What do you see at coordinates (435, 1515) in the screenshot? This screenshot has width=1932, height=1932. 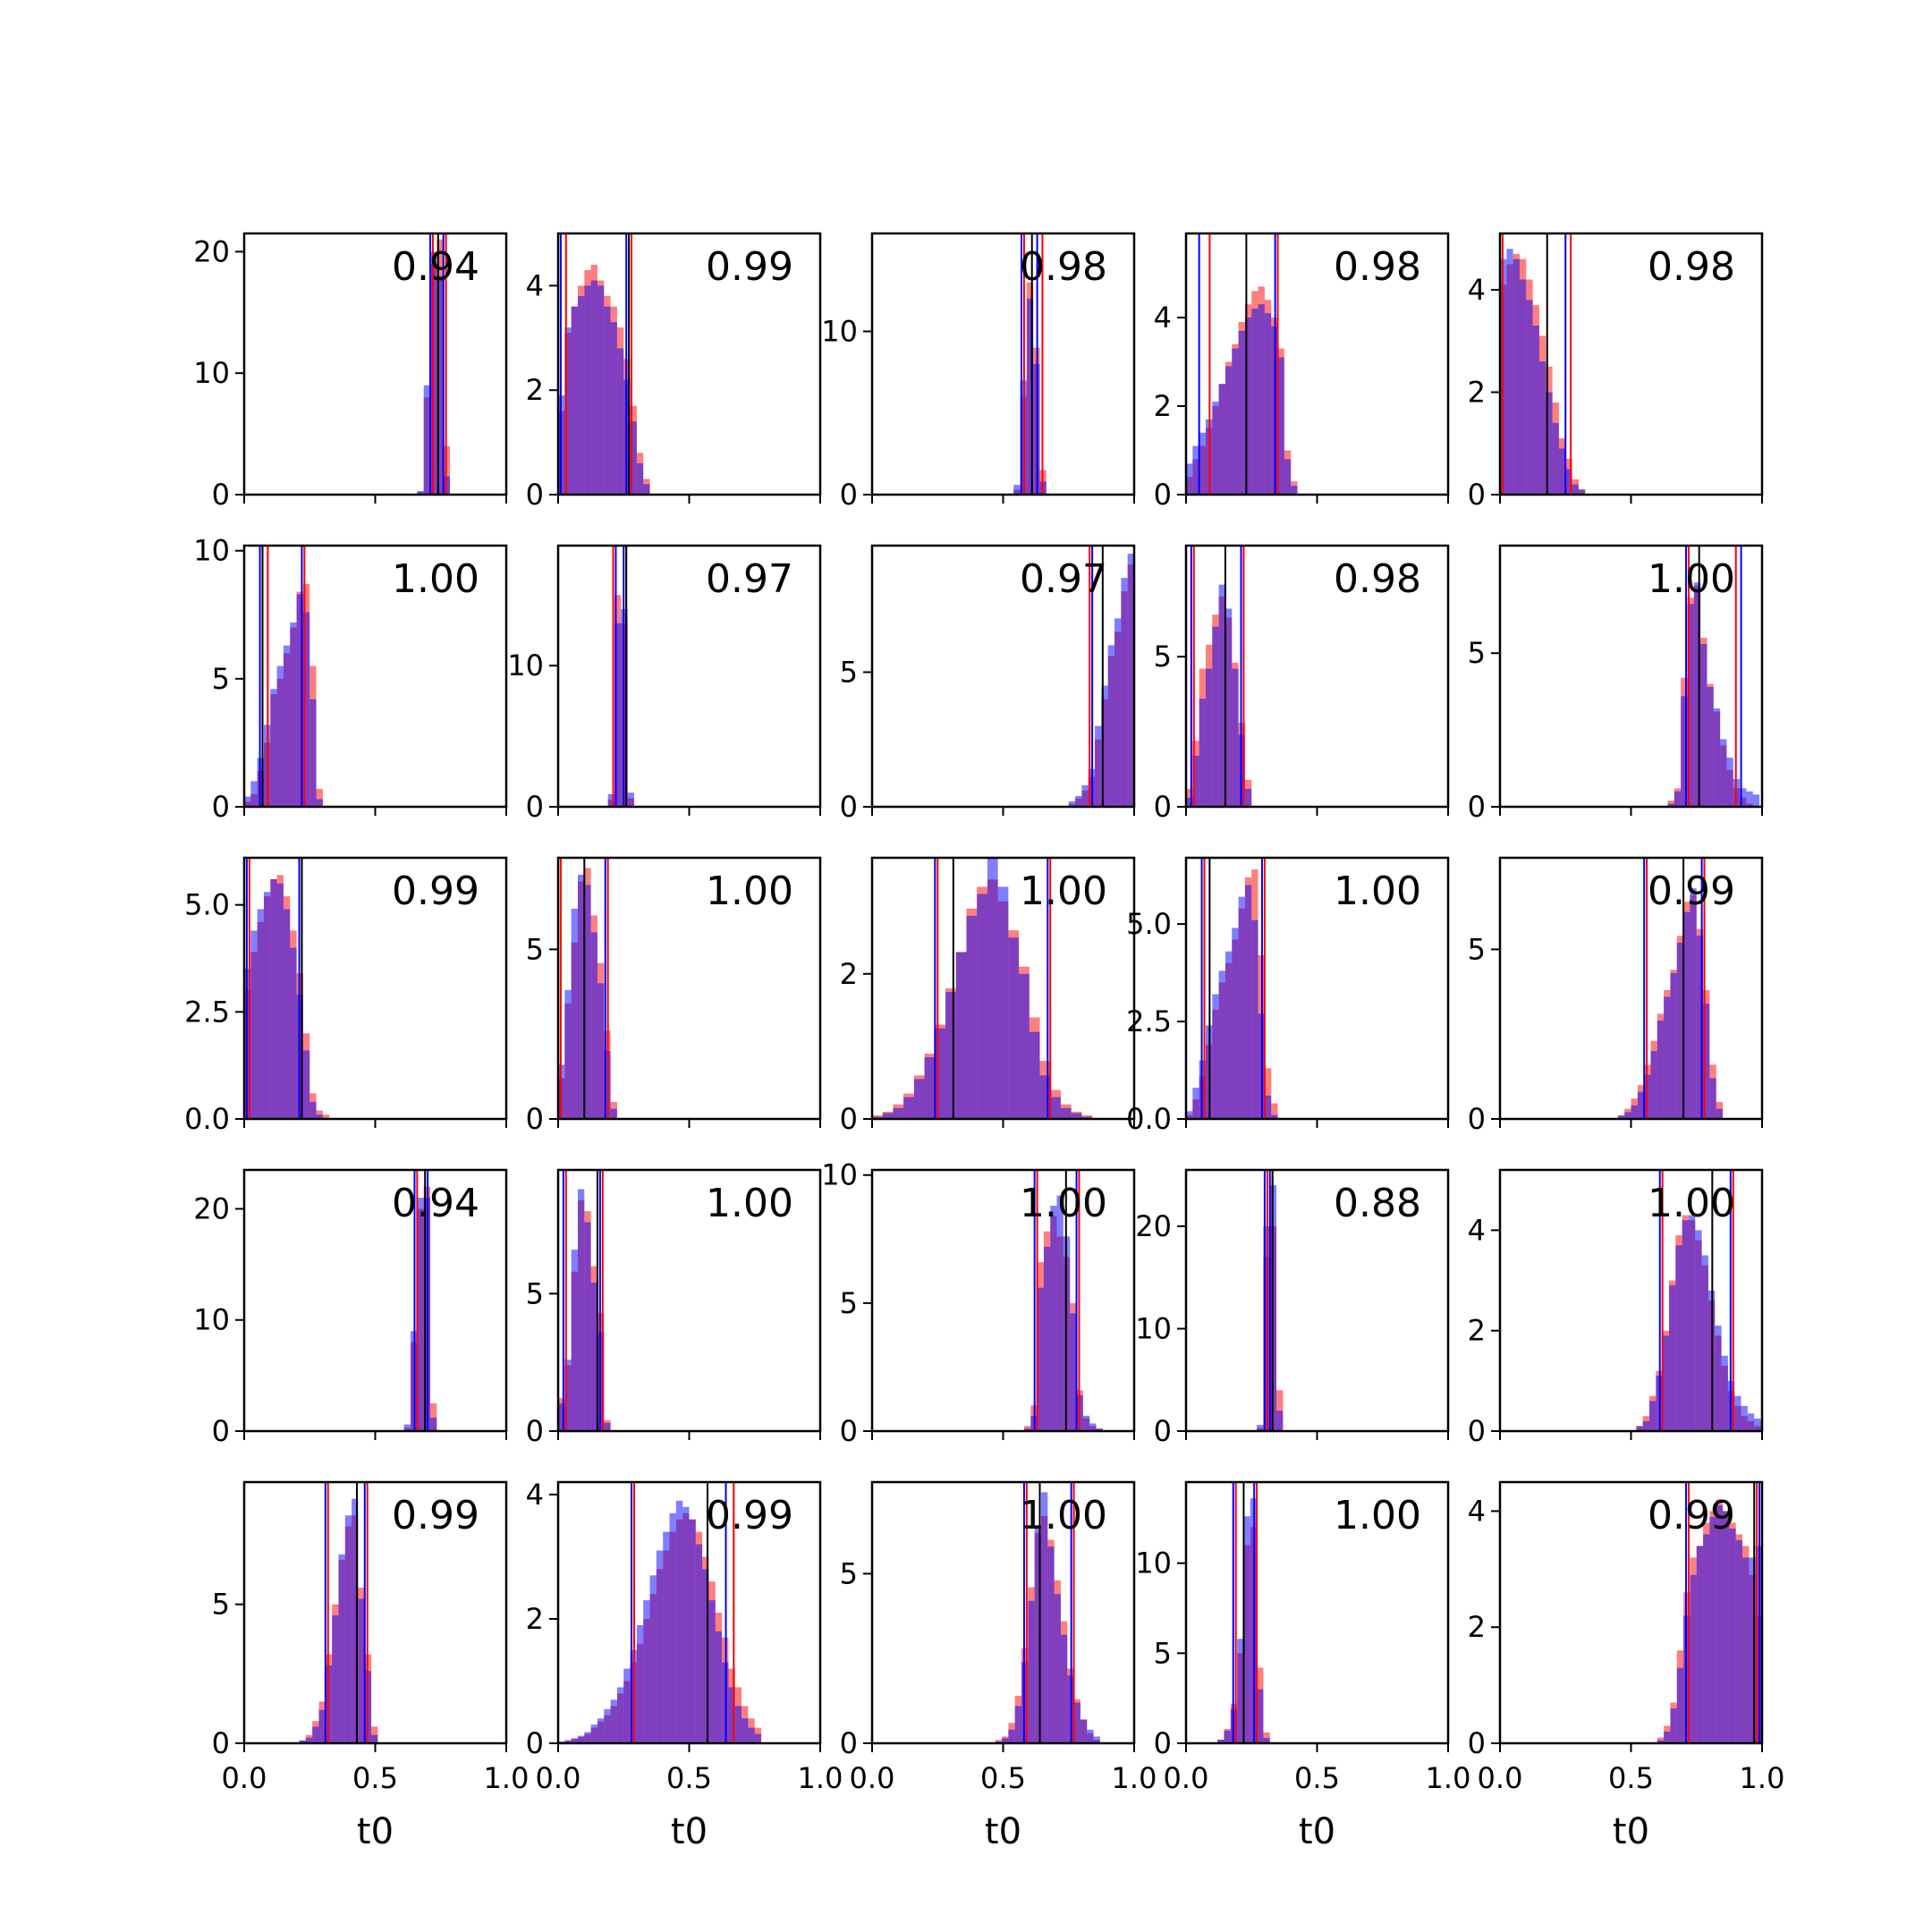 I see `panel-annotation: 0.99` at bounding box center [435, 1515].